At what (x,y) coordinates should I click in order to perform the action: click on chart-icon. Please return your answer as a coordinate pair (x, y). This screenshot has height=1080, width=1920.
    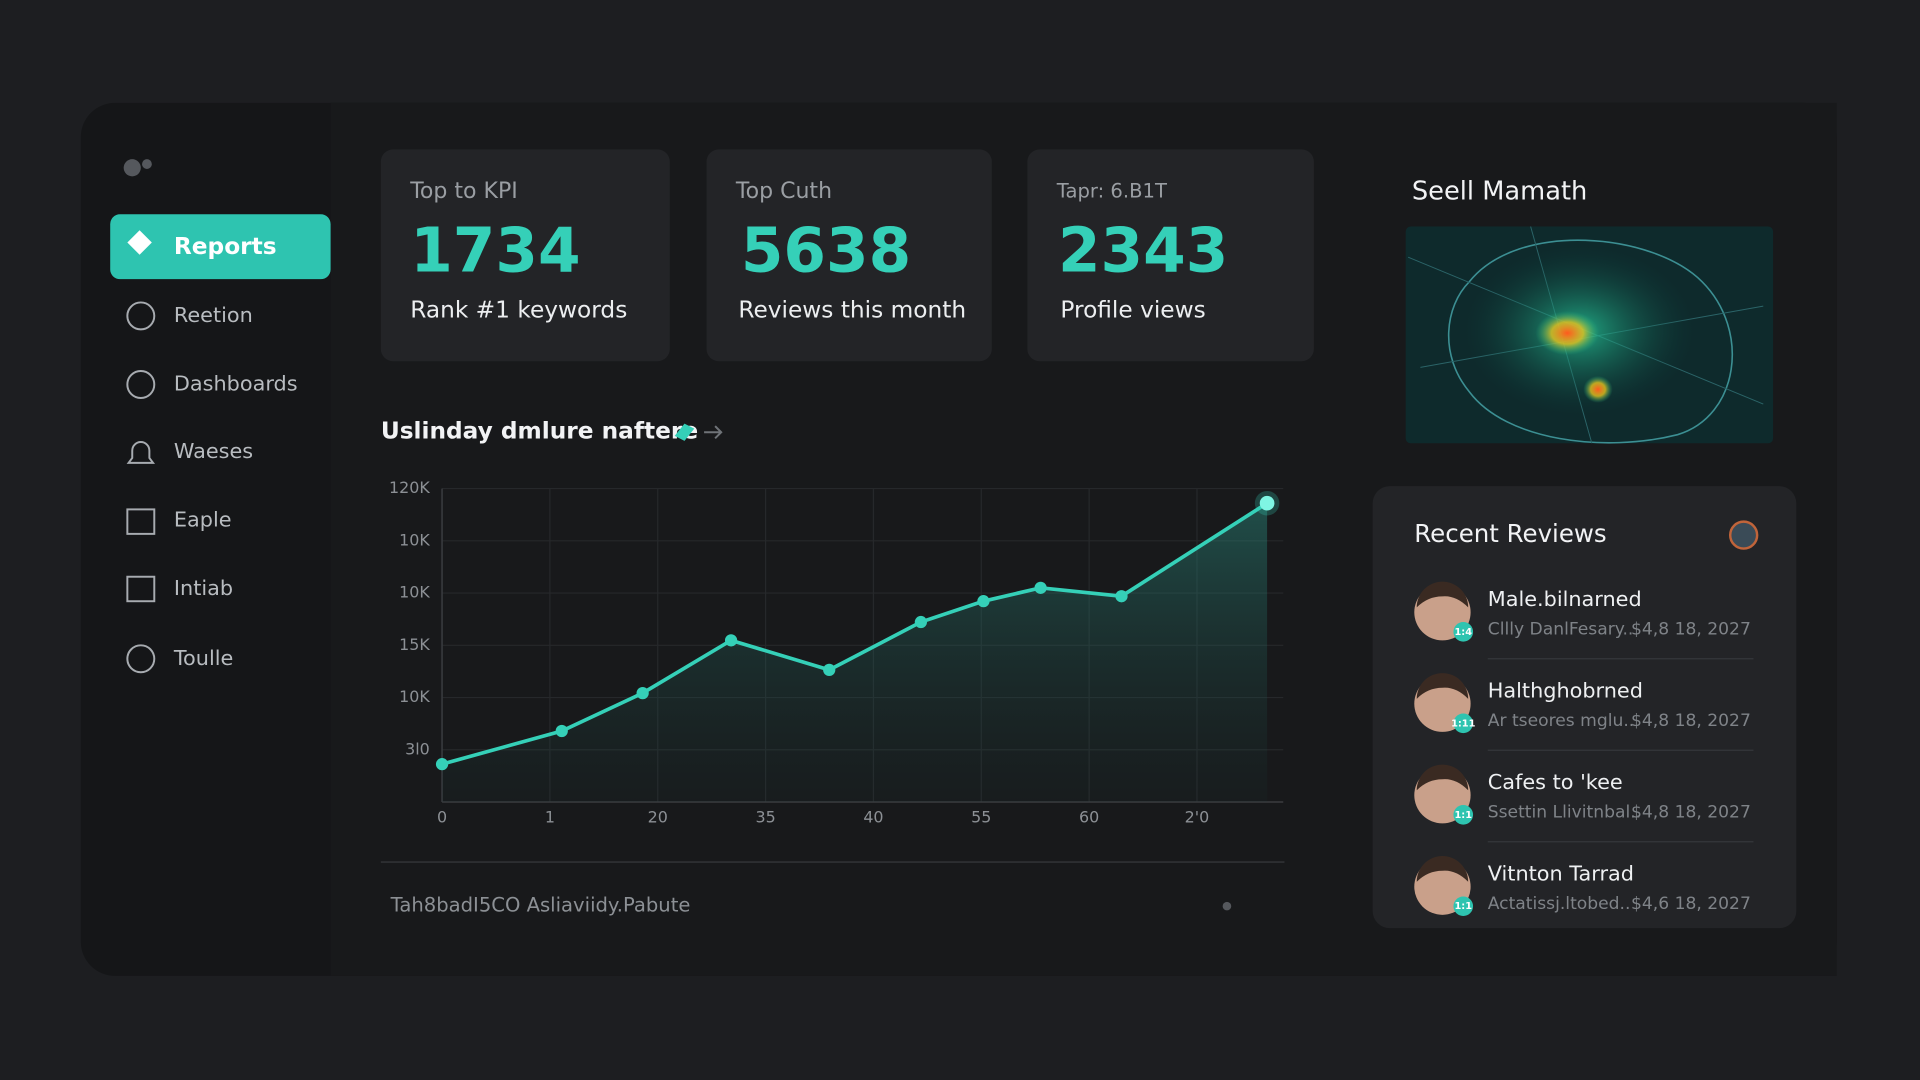
    Looking at the image, I should click on (684, 432).